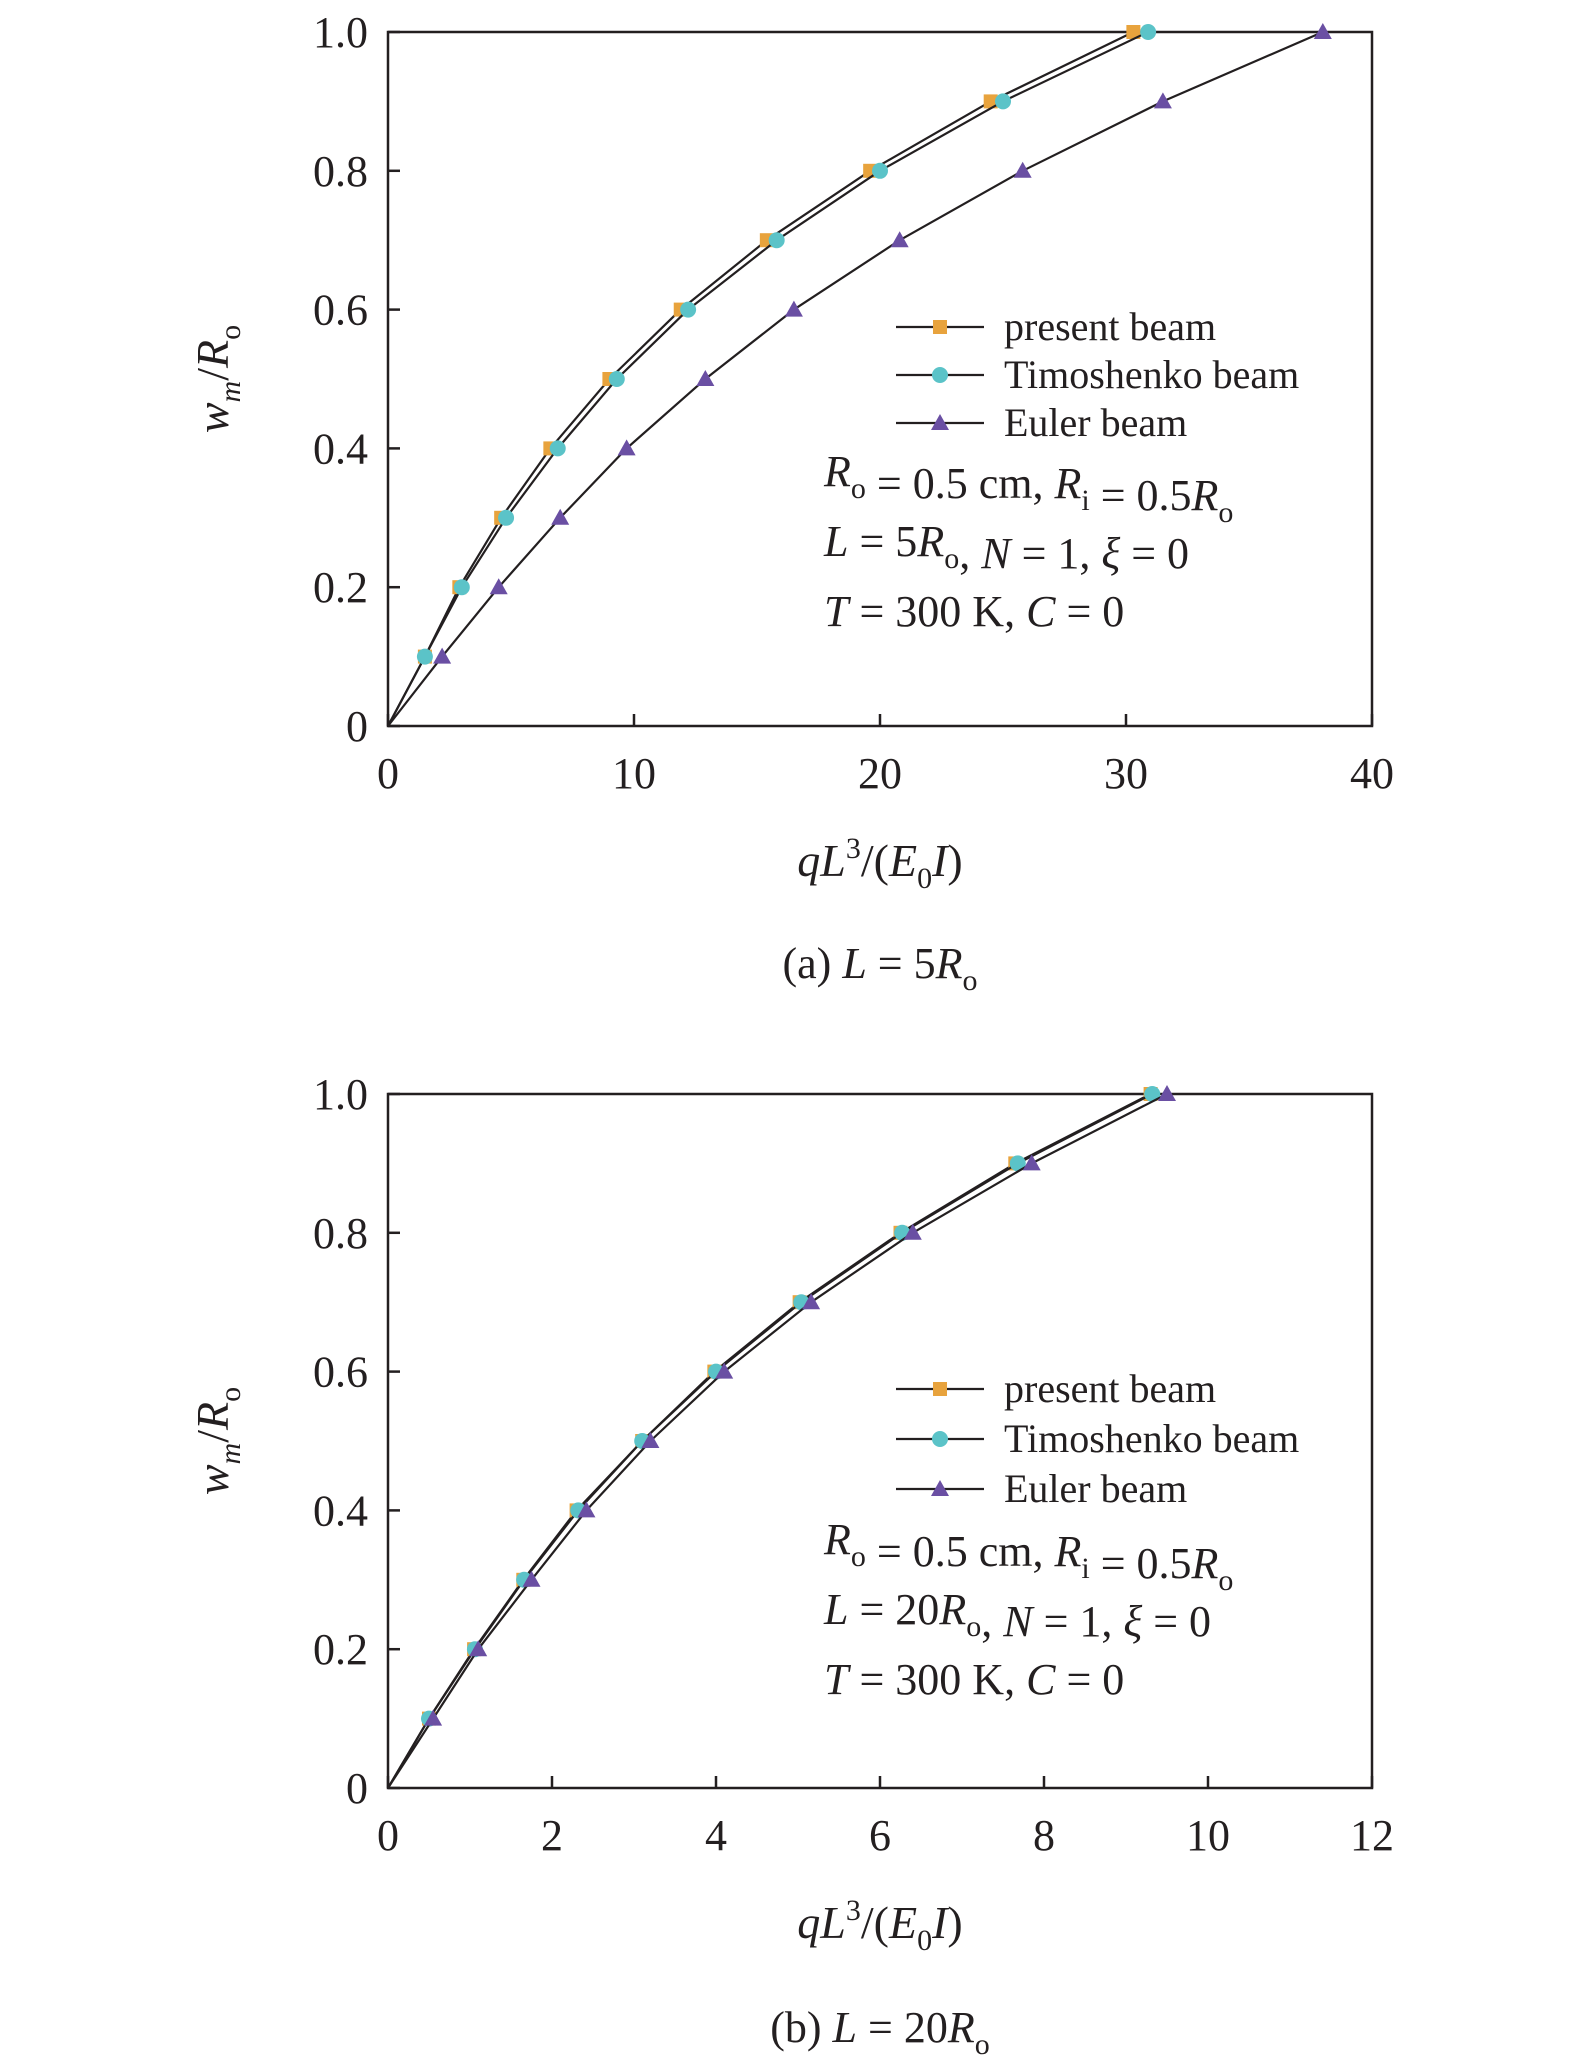  Describe the element at coordinates (1126, 773) in the screenshot. I see `x-tick-label: 30` at that location.